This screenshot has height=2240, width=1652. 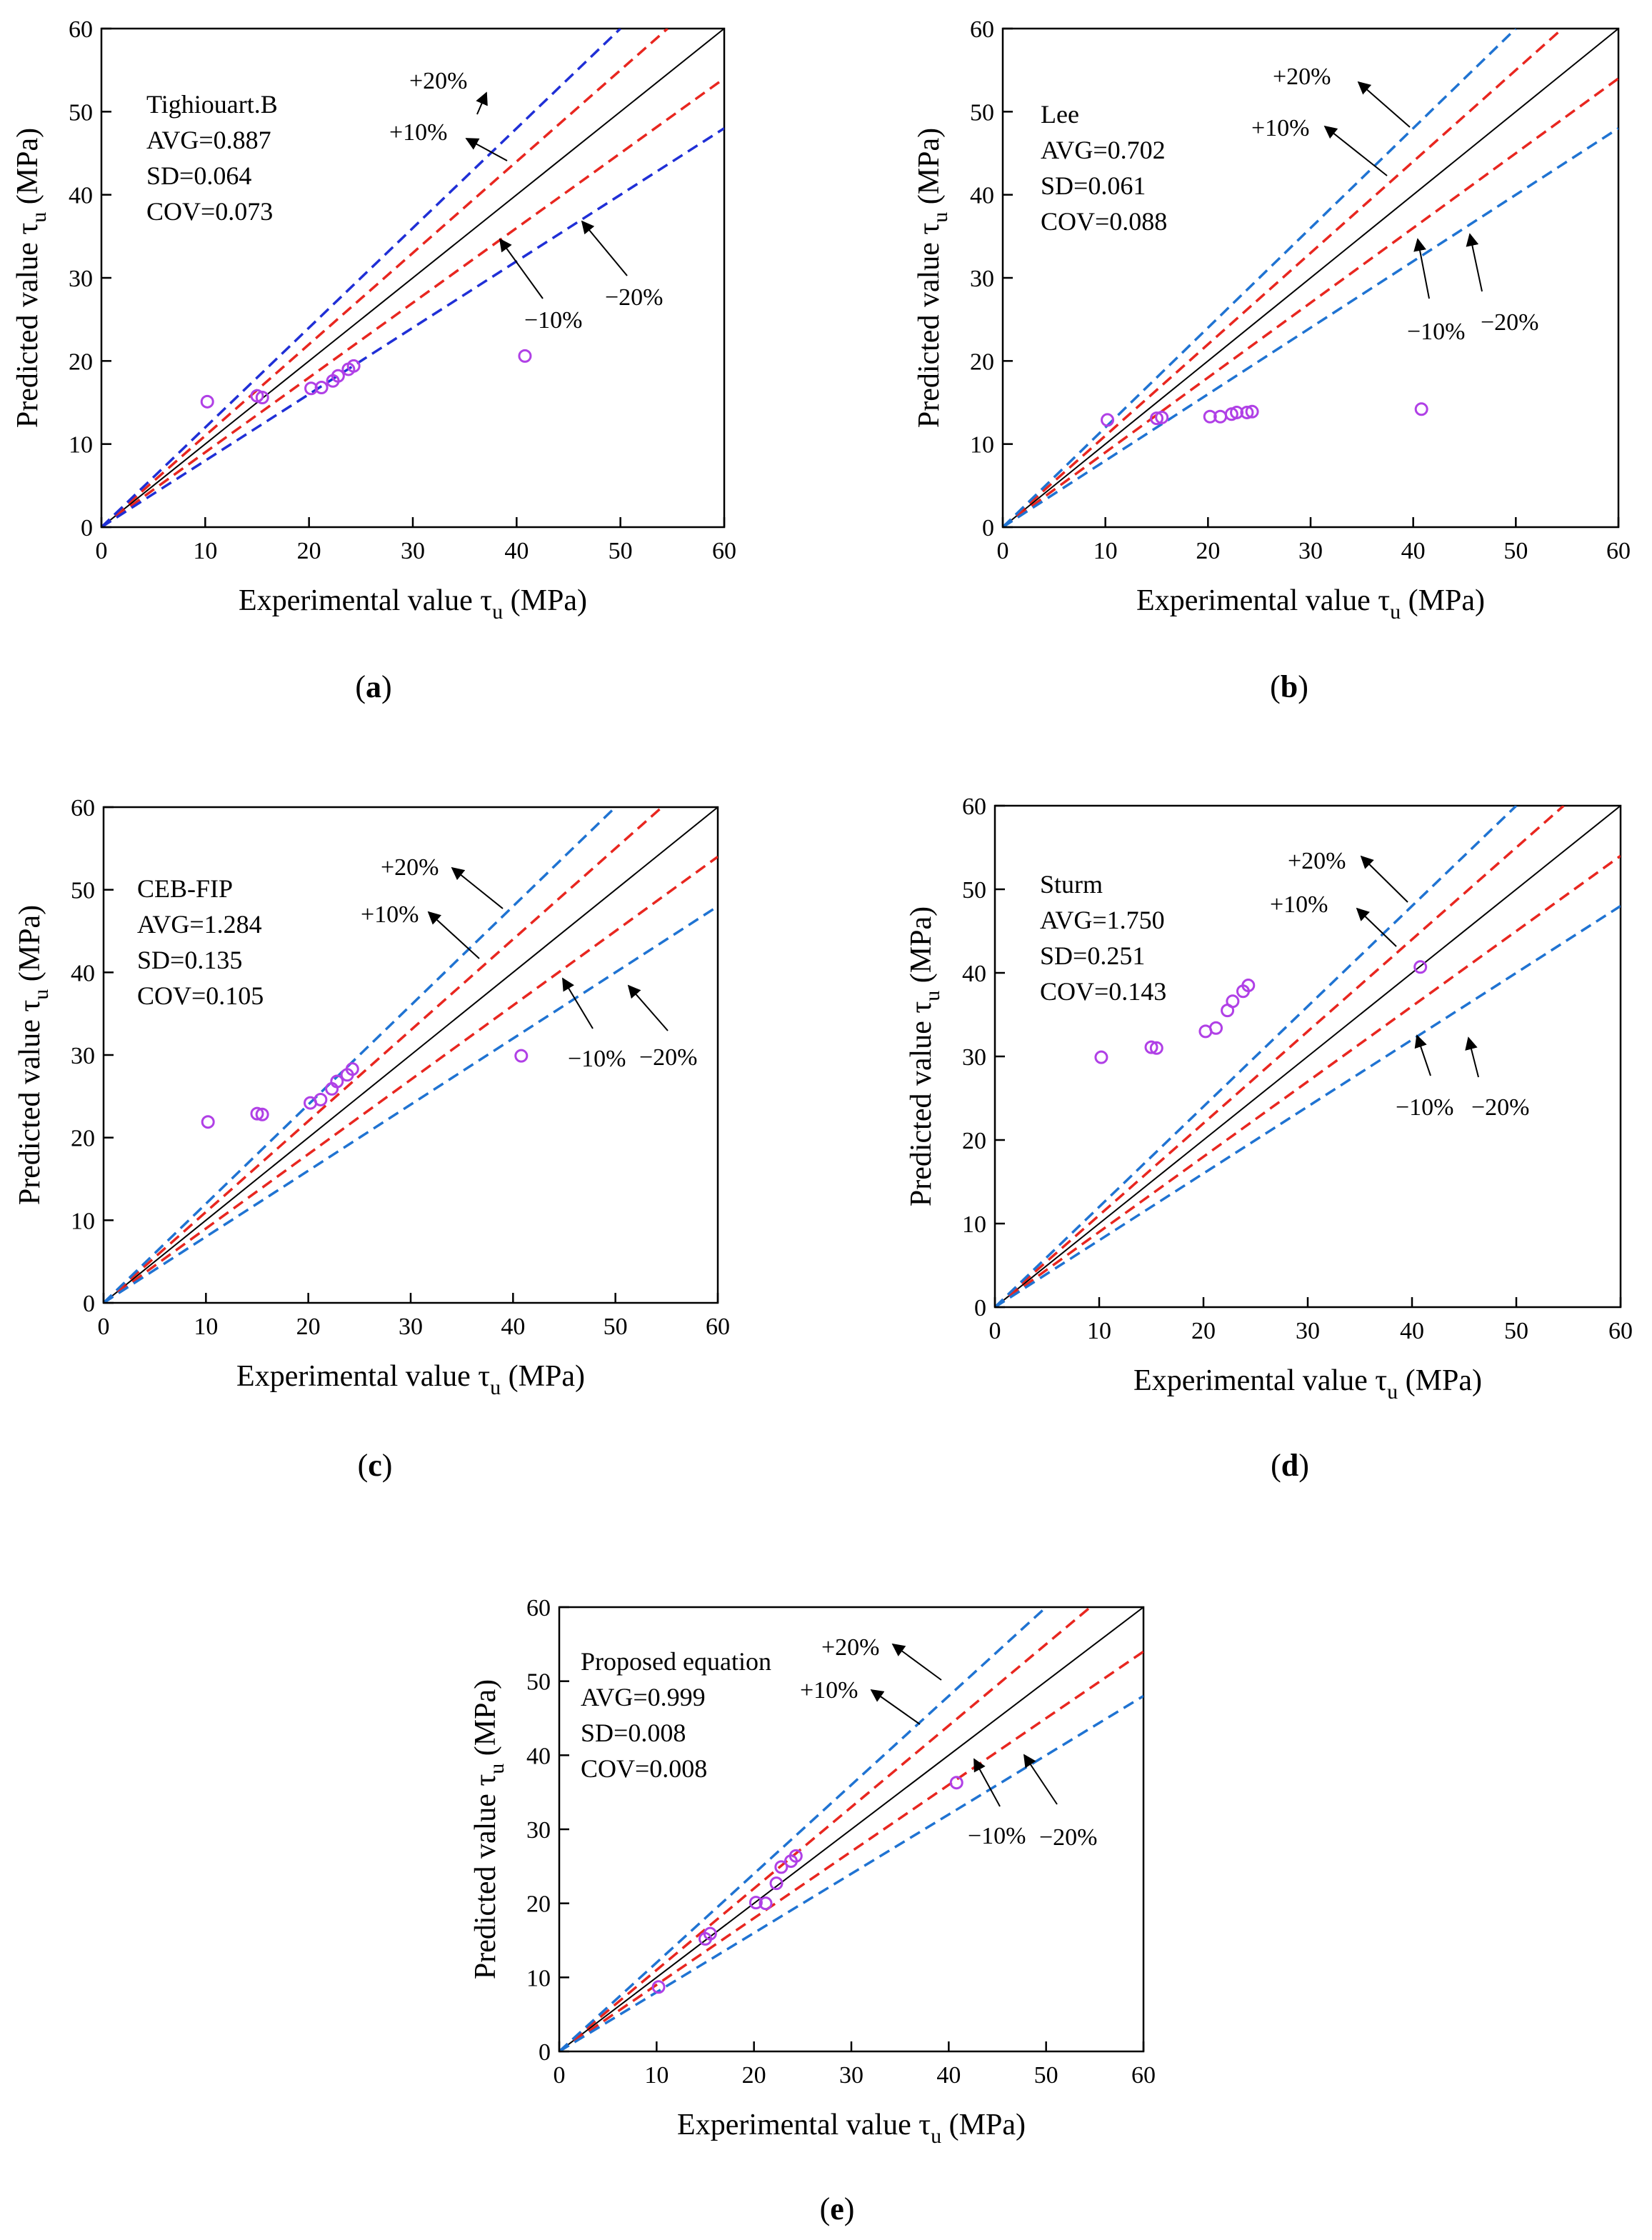 I want to click on plus-10-label: +10%, so click(x=1299, y=904).